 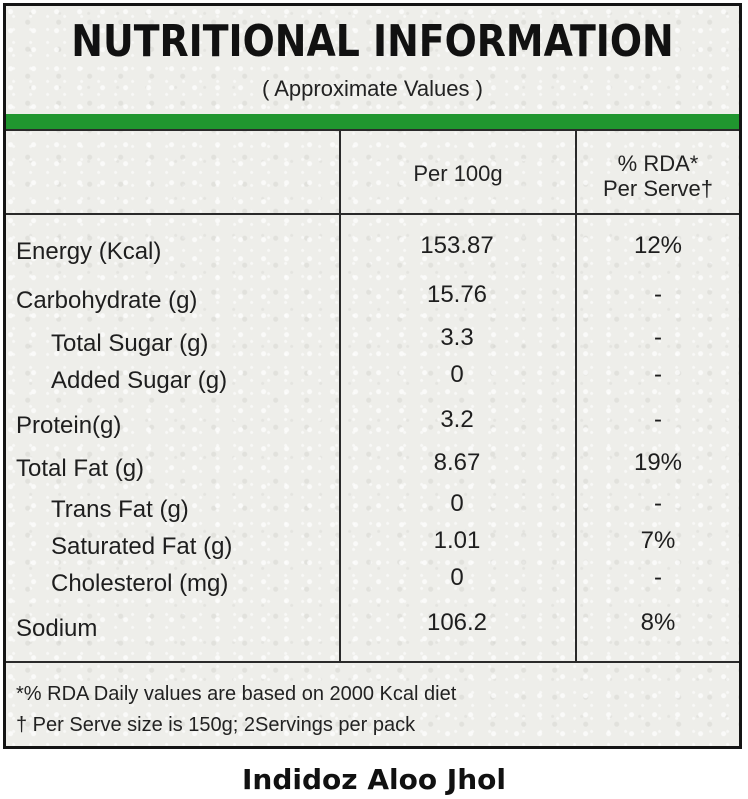 What do you see at coordinates (372, 299) in the screenshot?
I see `table-row-carbohydrate: Carbohydrate (g) 15.76 -` at bounding box center [372, 299].